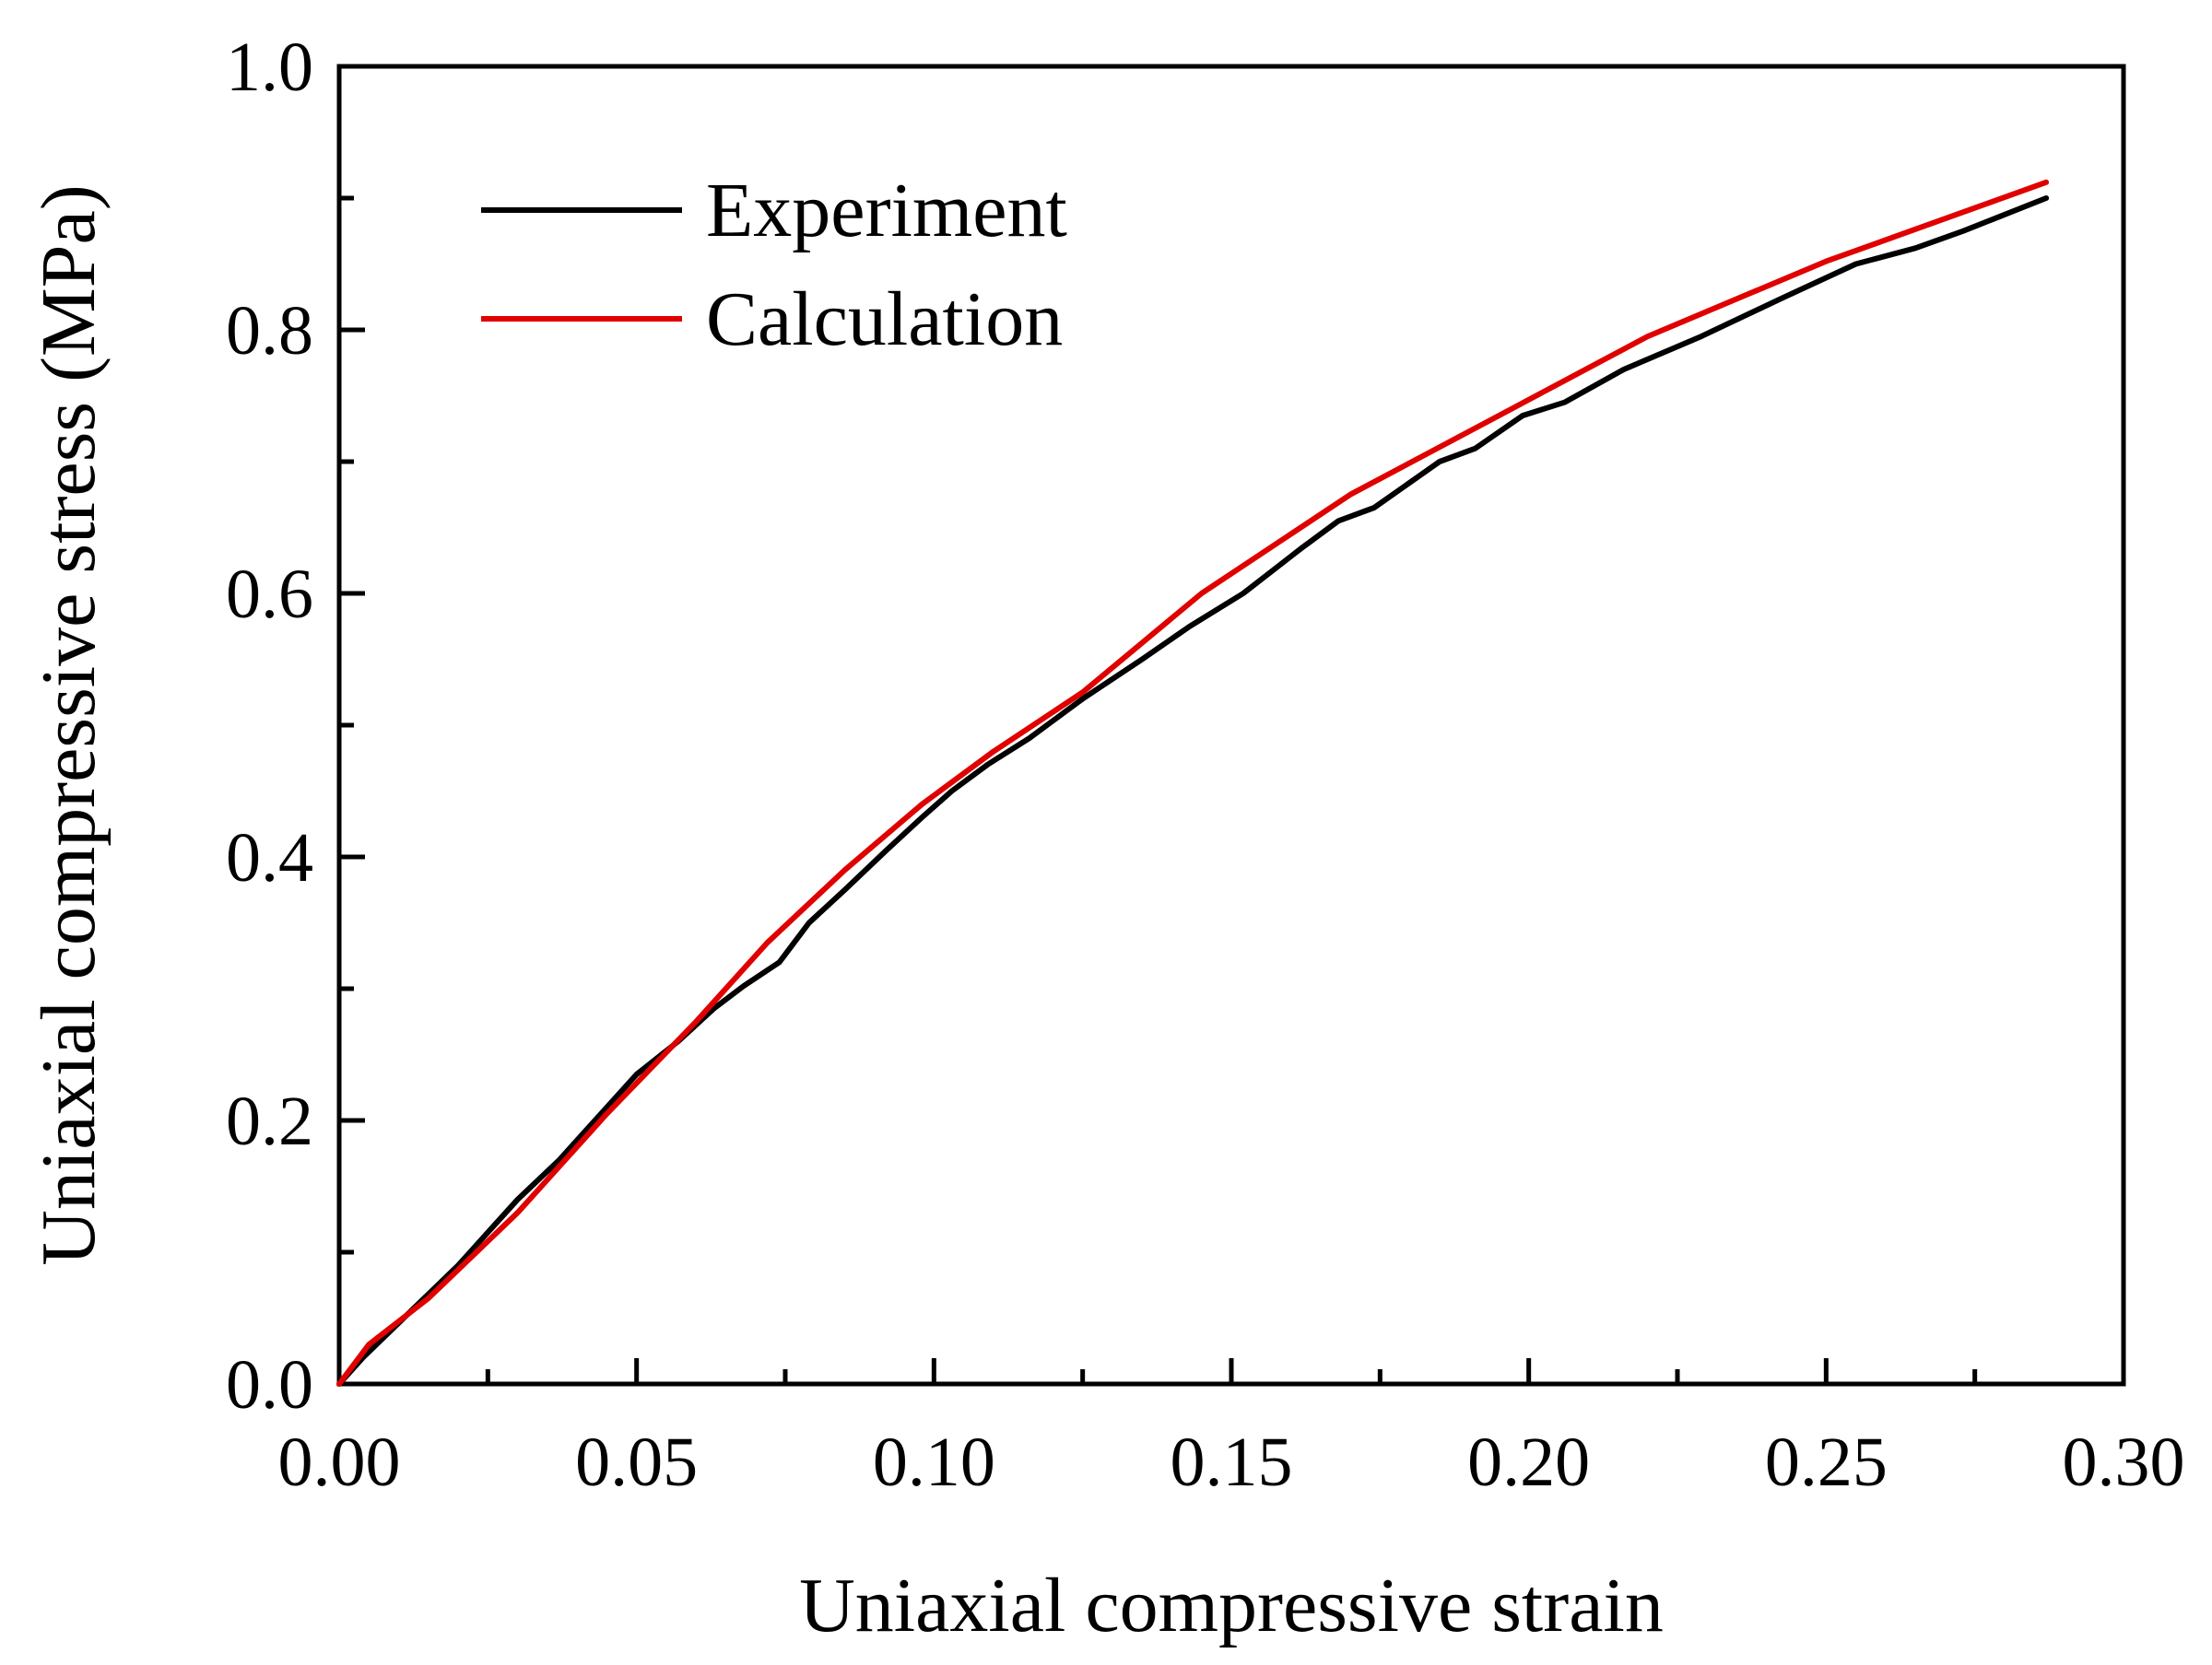  Describe the element at coordinates (886, 210) in the screenshot. I see `legend-label-experiment: Experiment` at that location.